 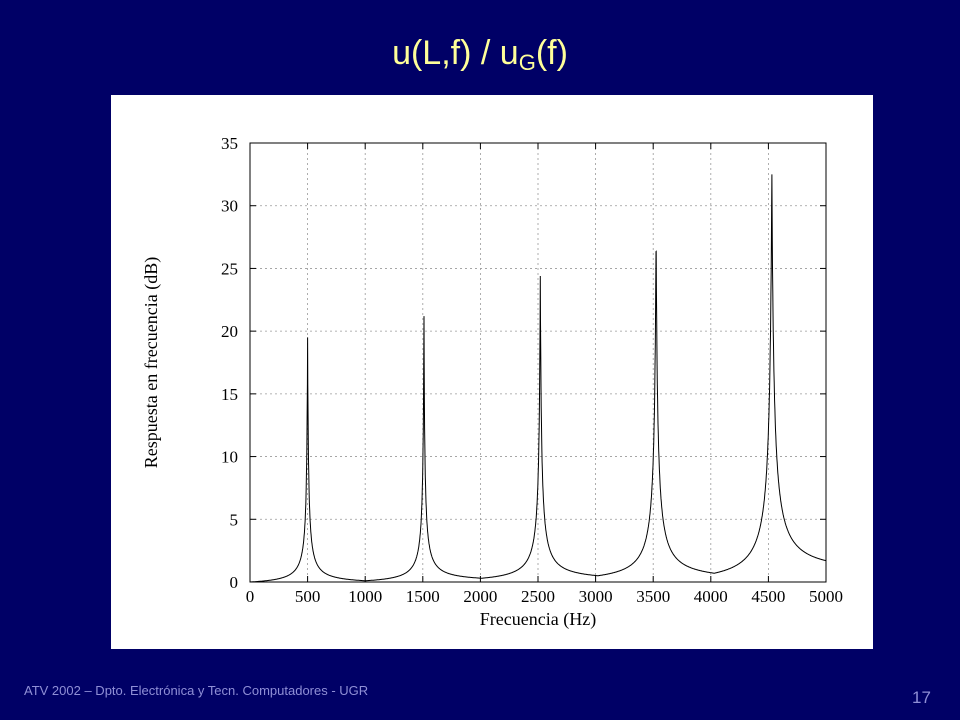 What do you see at coordinates (229, 457) in the screenshot?
I see `y-tick-label: 10` at bounding box center [229, 457].